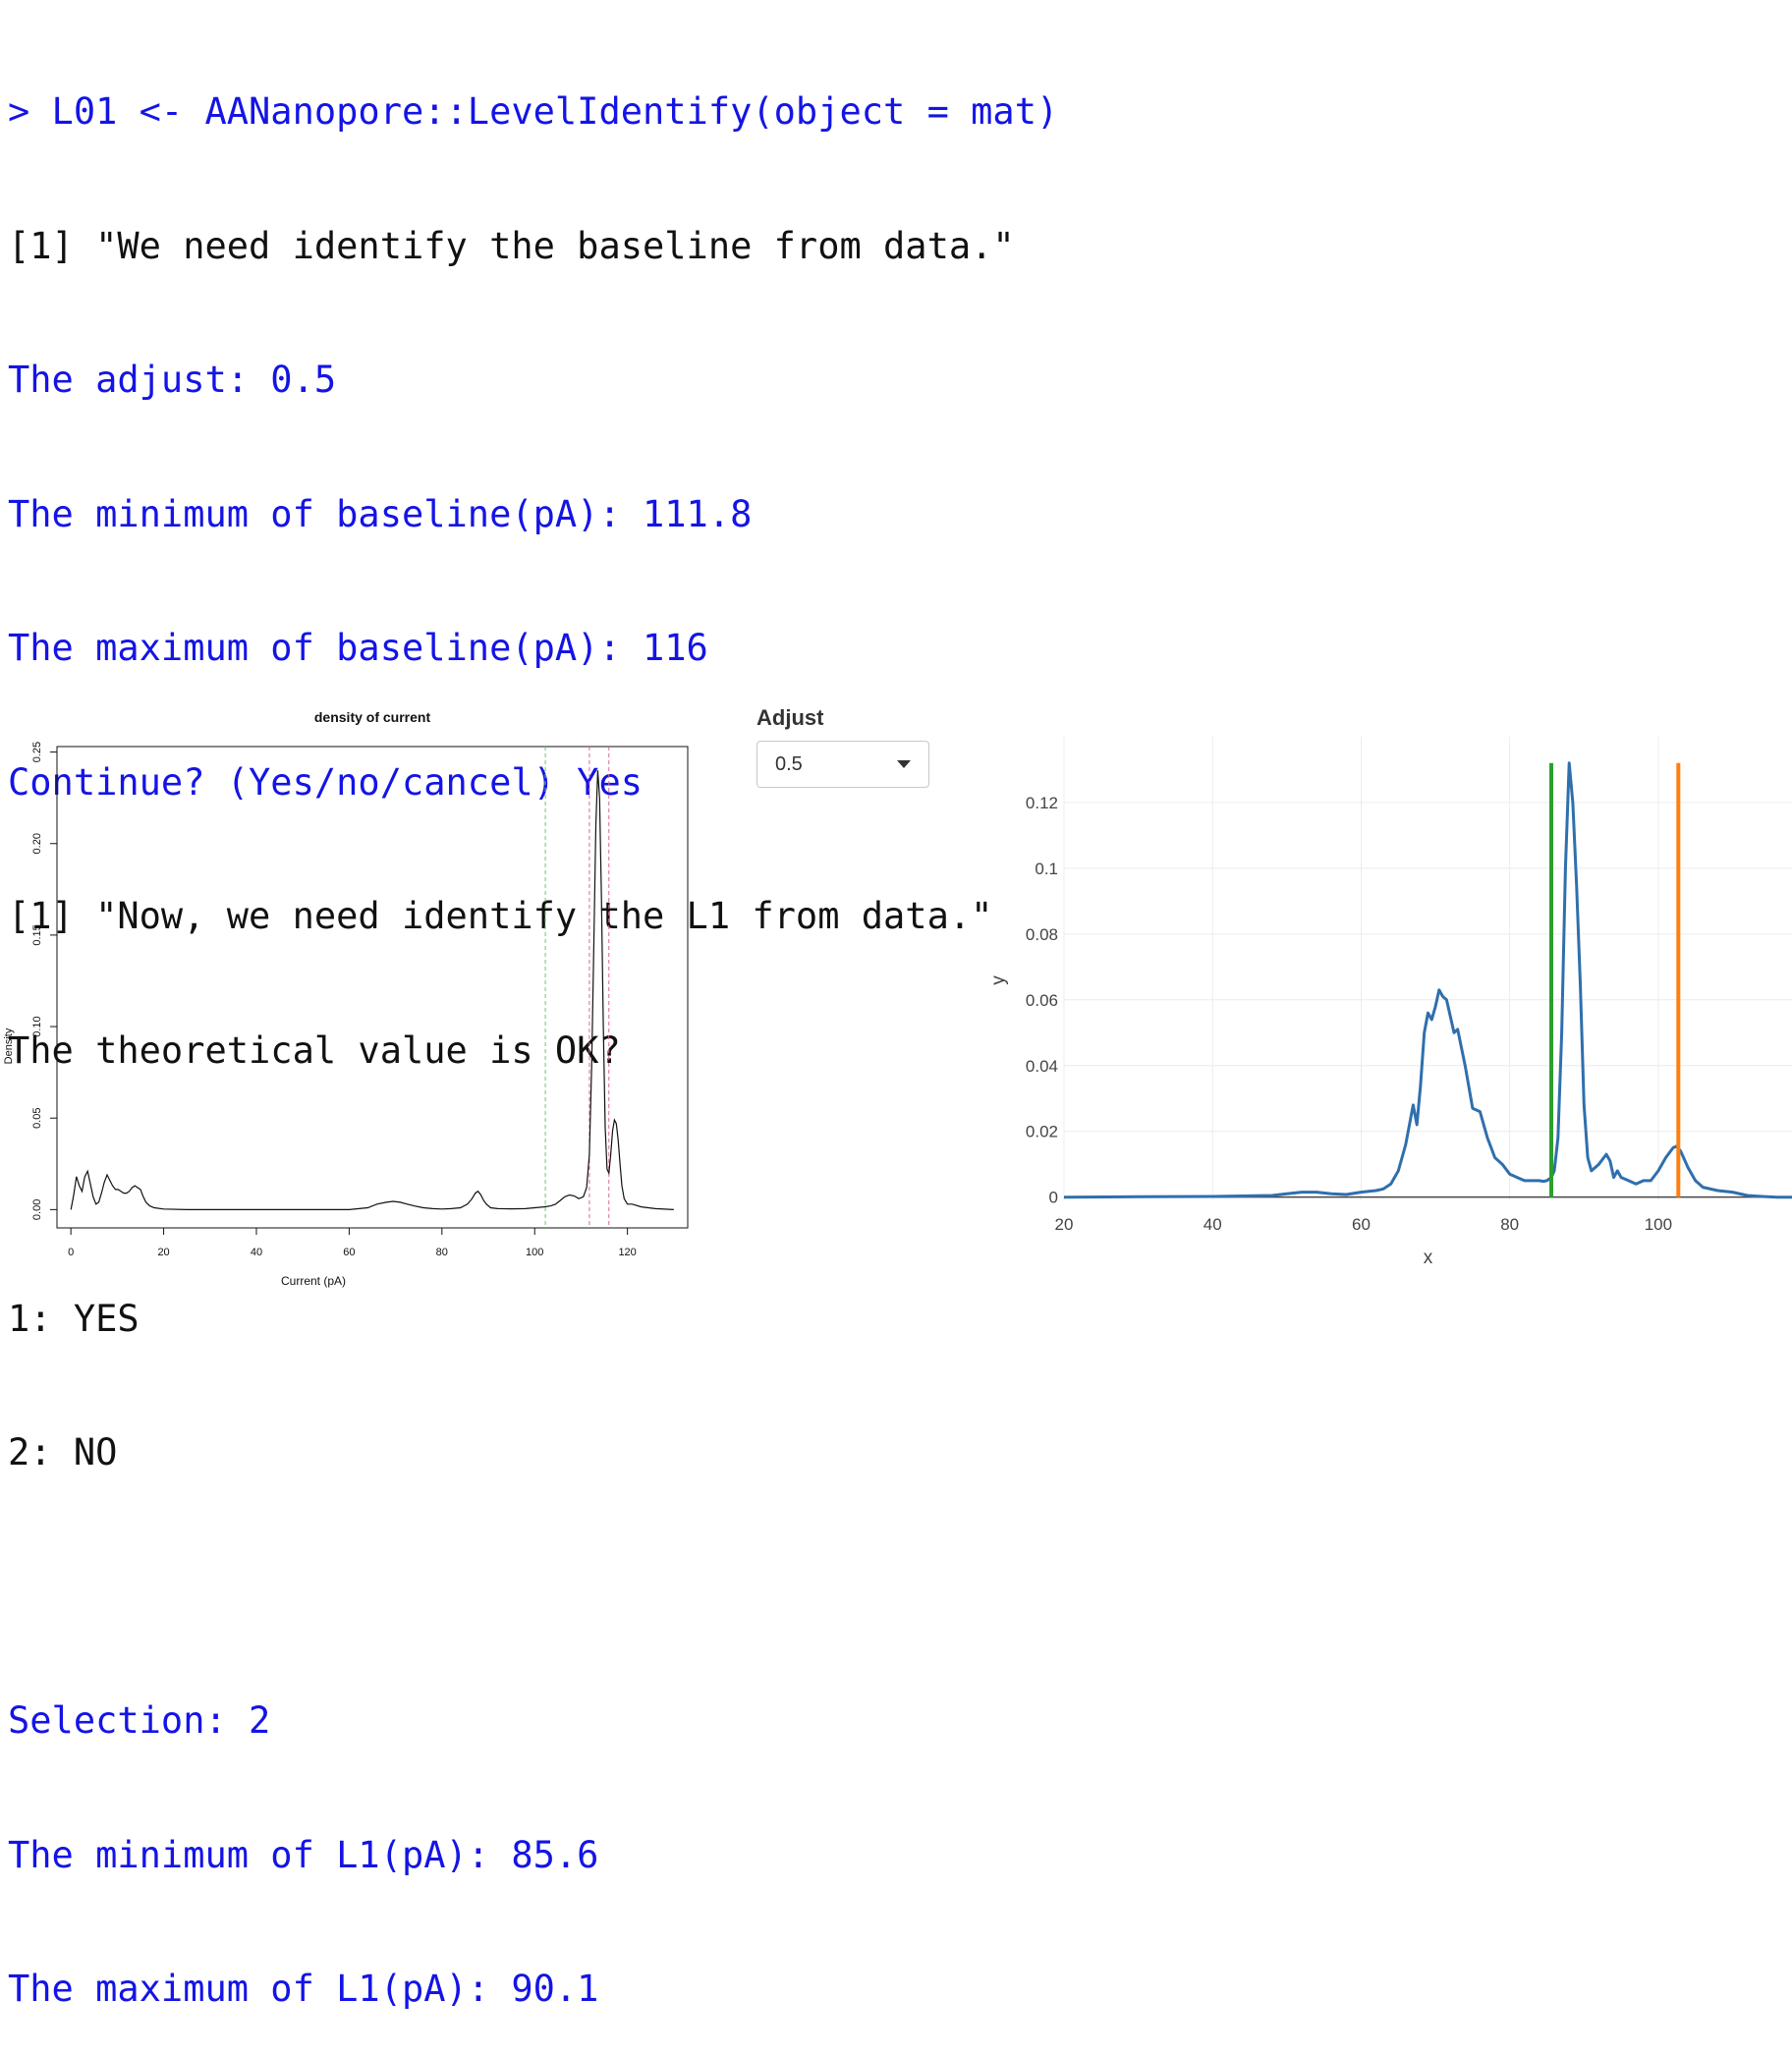 This screenshot has width=1792, height=2056. I want to click on y-tick-label: 0.25, so click(37, 752).